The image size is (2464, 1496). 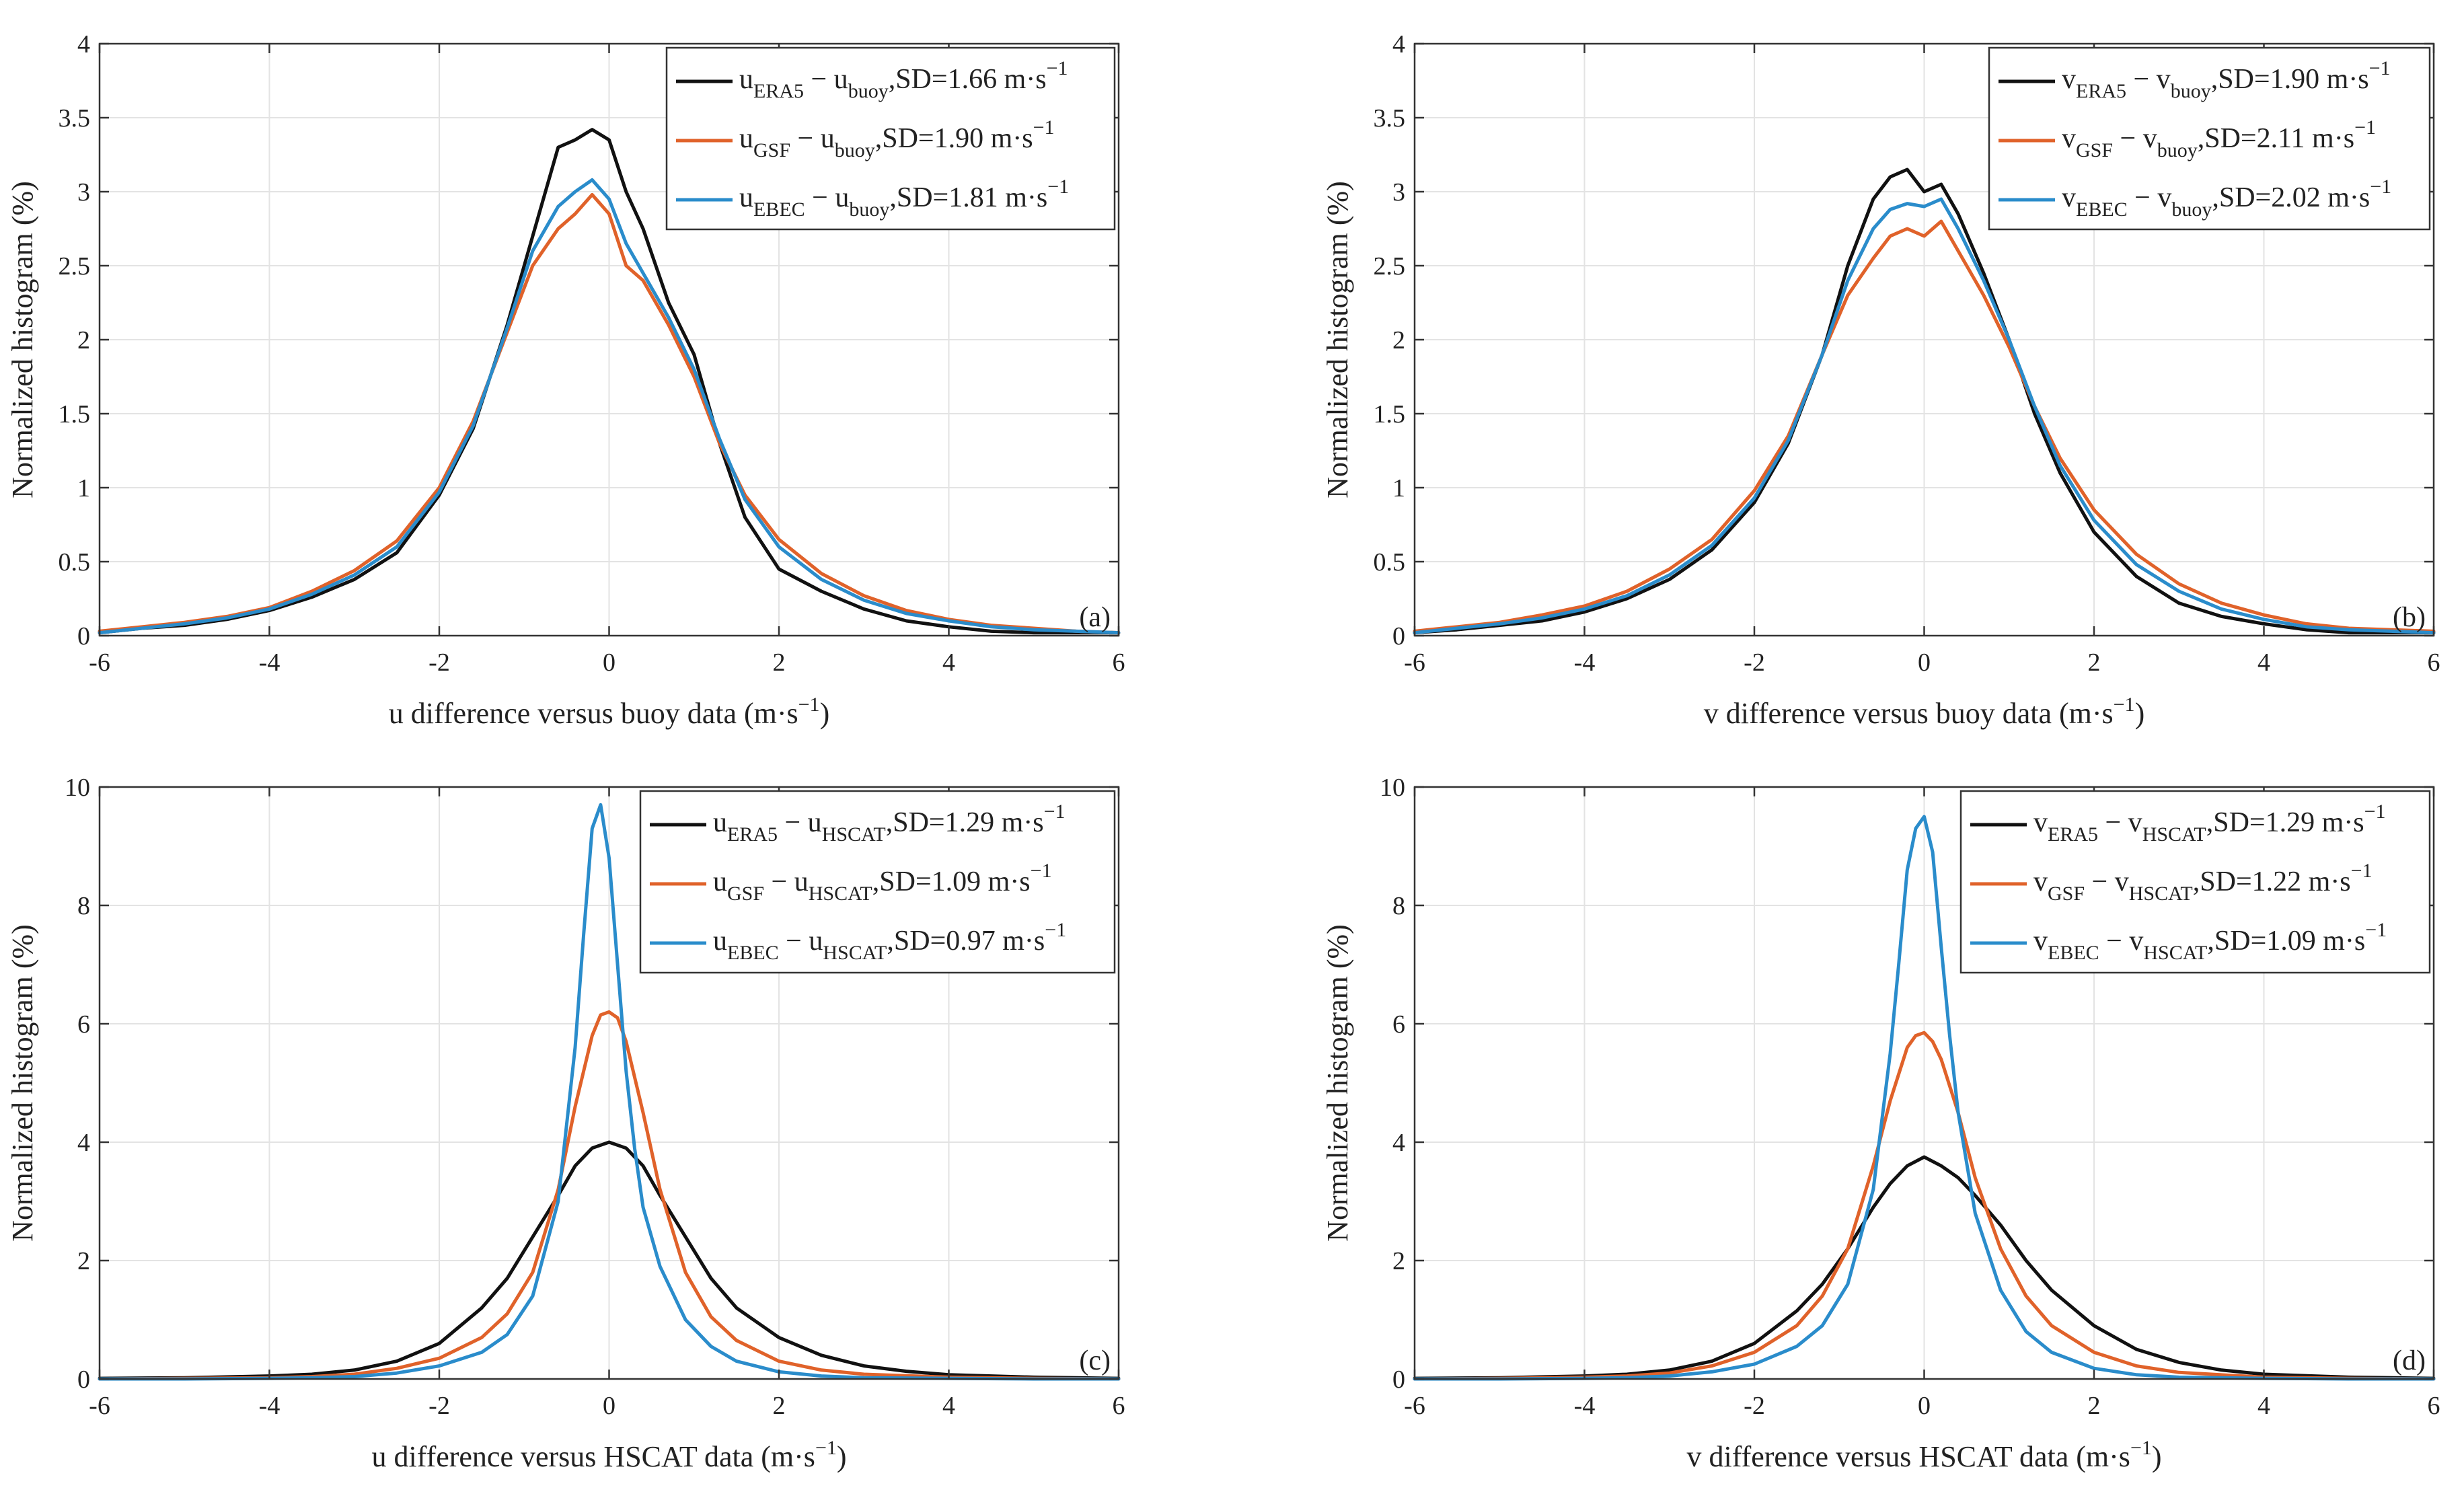 What do you see at coordinates (2409, 617) in the screenshot?
I see `panel-label: (b)` at bounding box center [2409, 617].